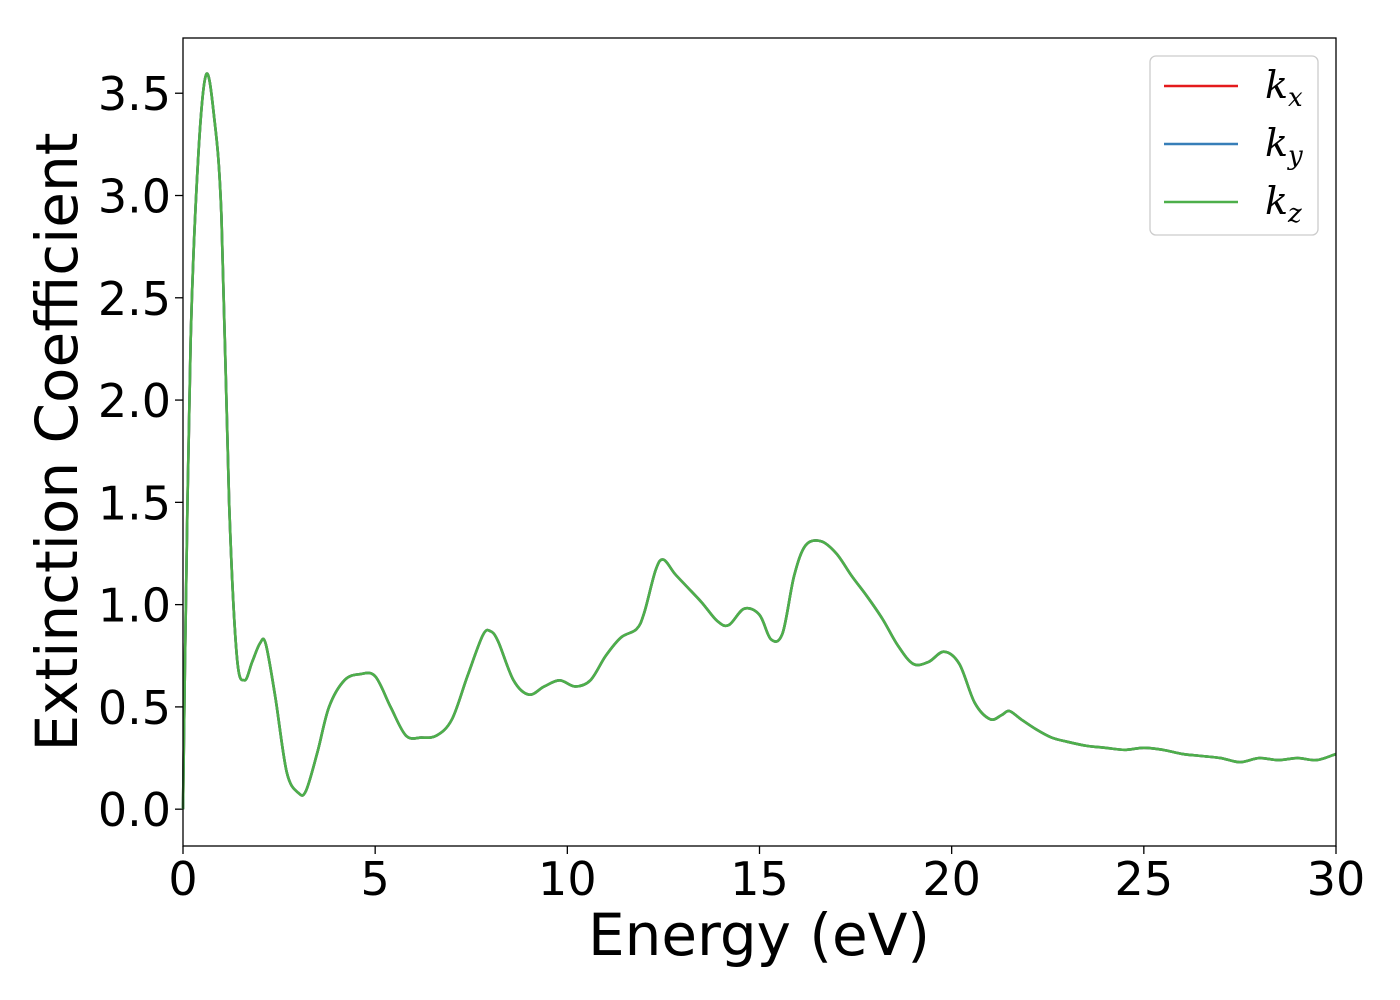  Describe the element at coordinates (57, 442) in the screenshot. I see `y-axis-label: Extinction Coefficient` at that location.